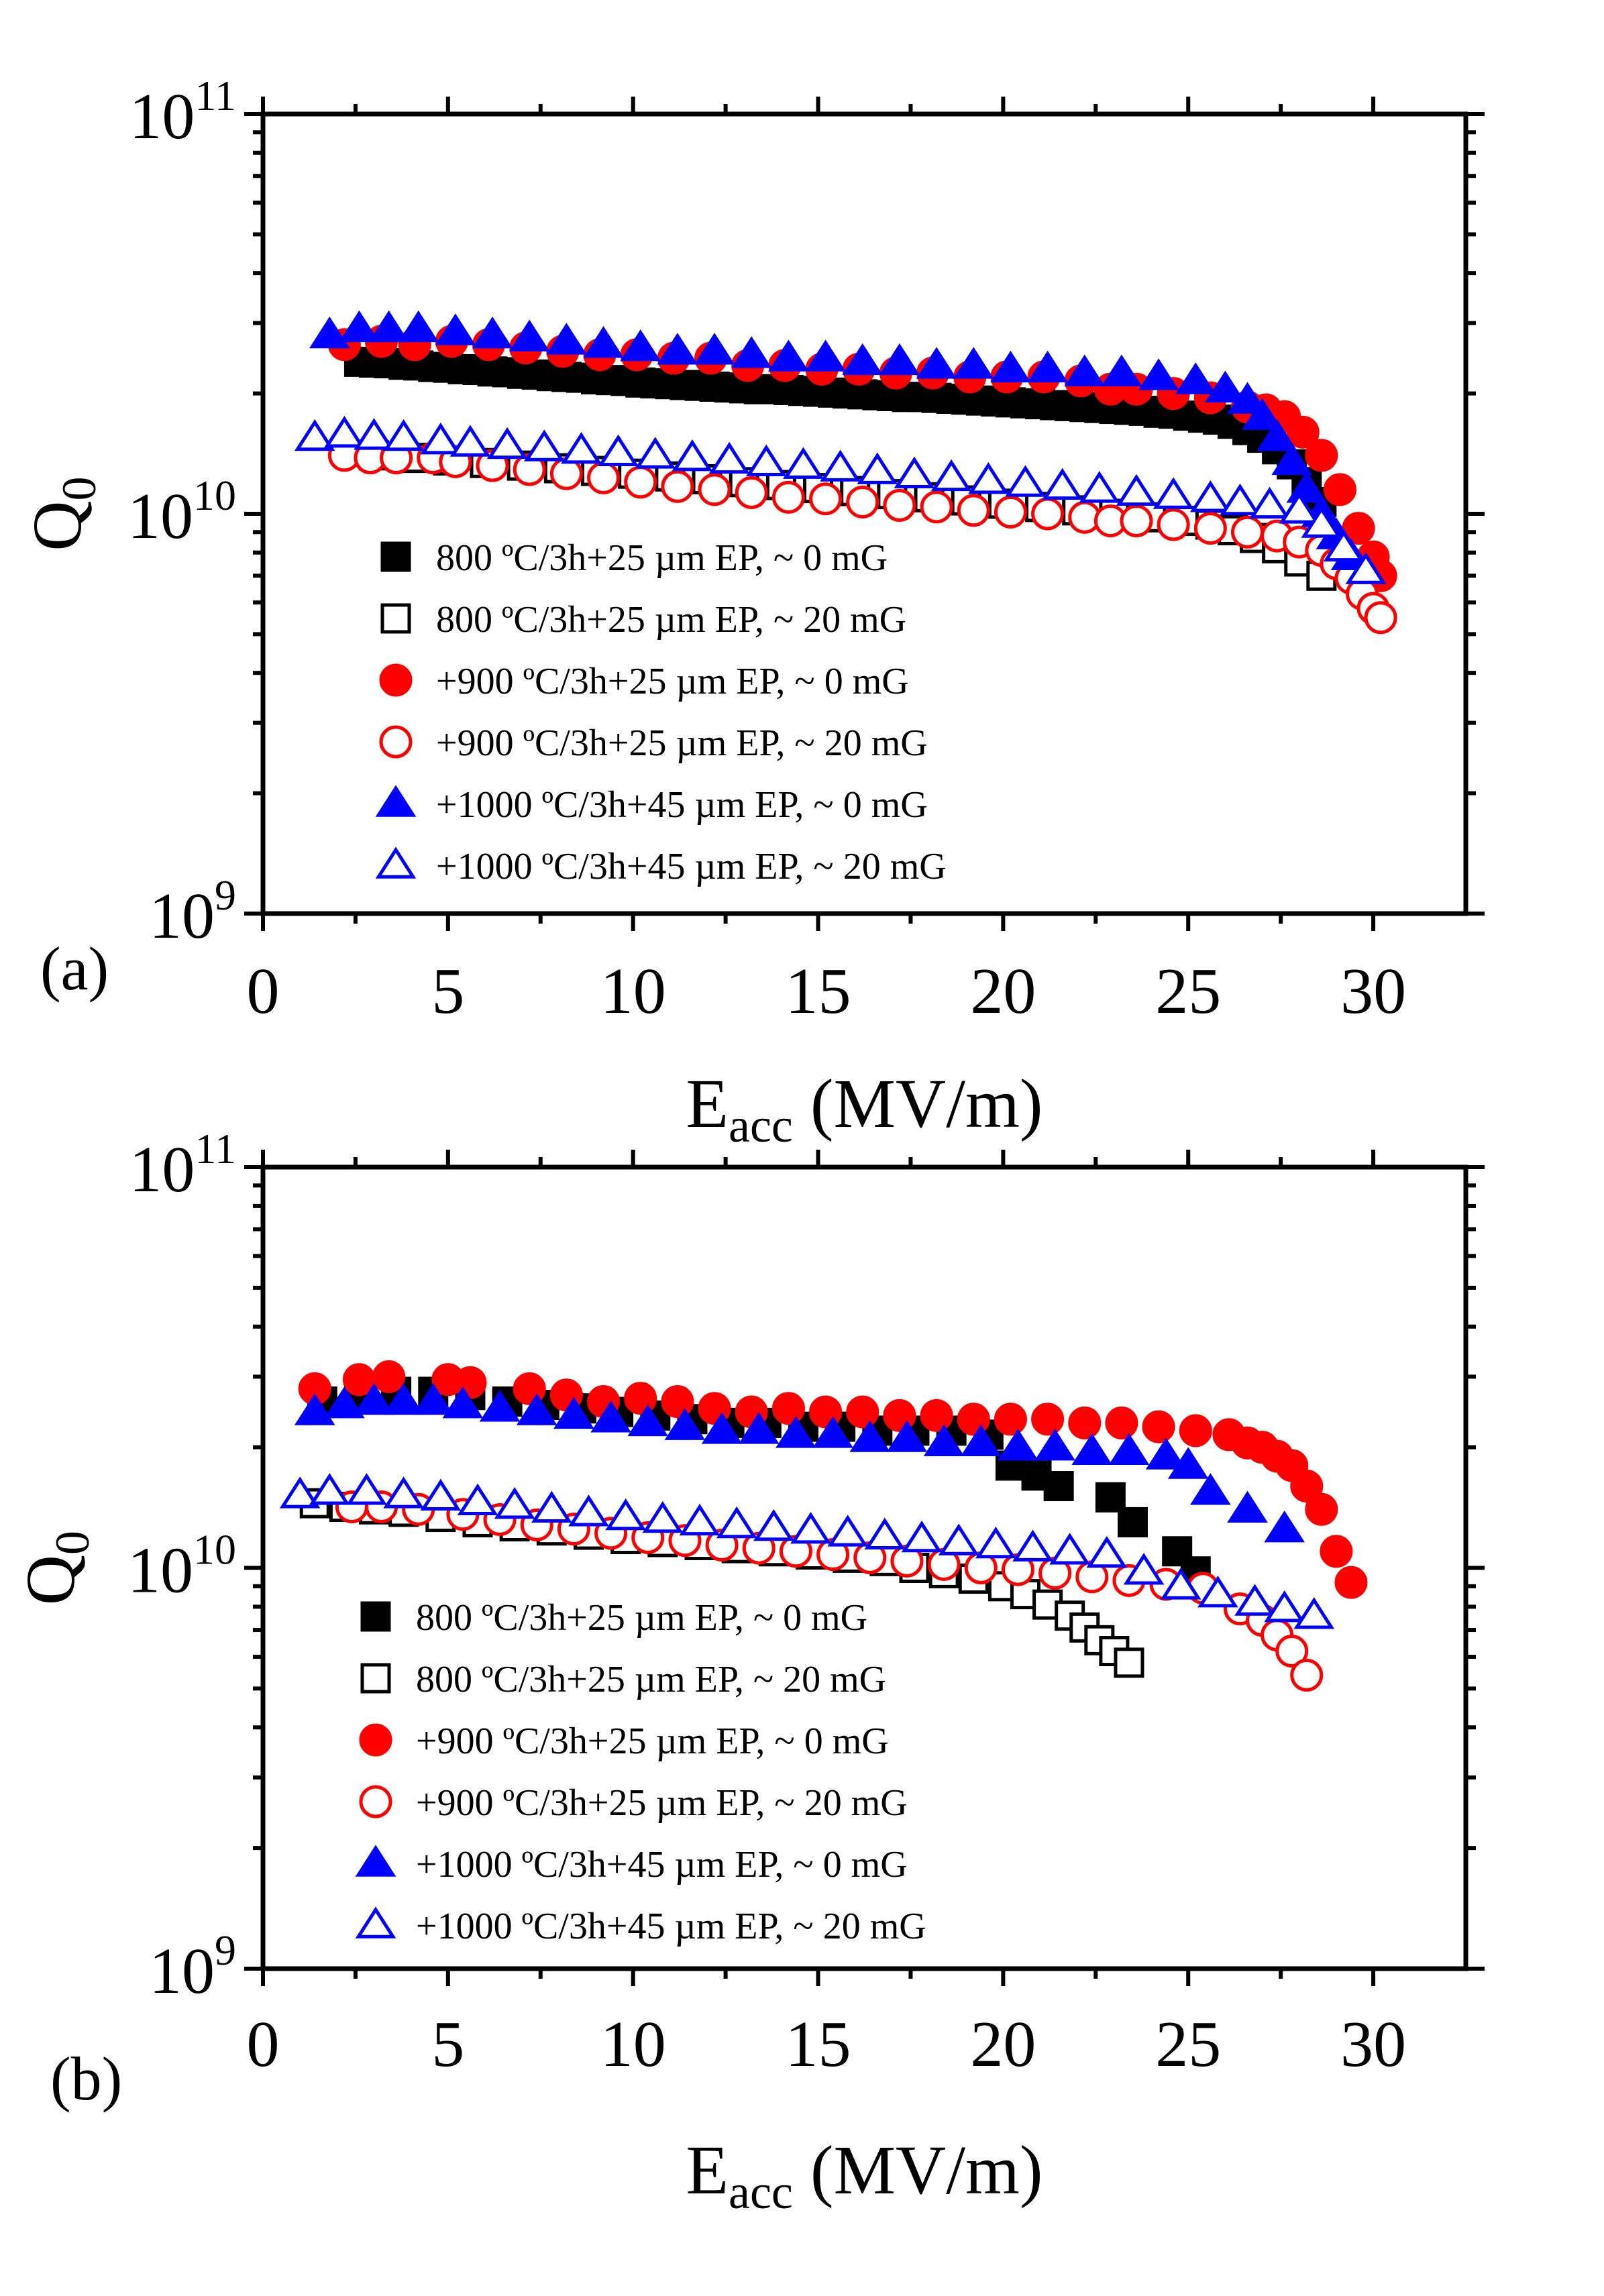 This screenshot has width=1604, height=2296. I want to click on legend-entry: 800 ºC/3h+25 µm EP, ~ 0 mG, so click(662, 558).